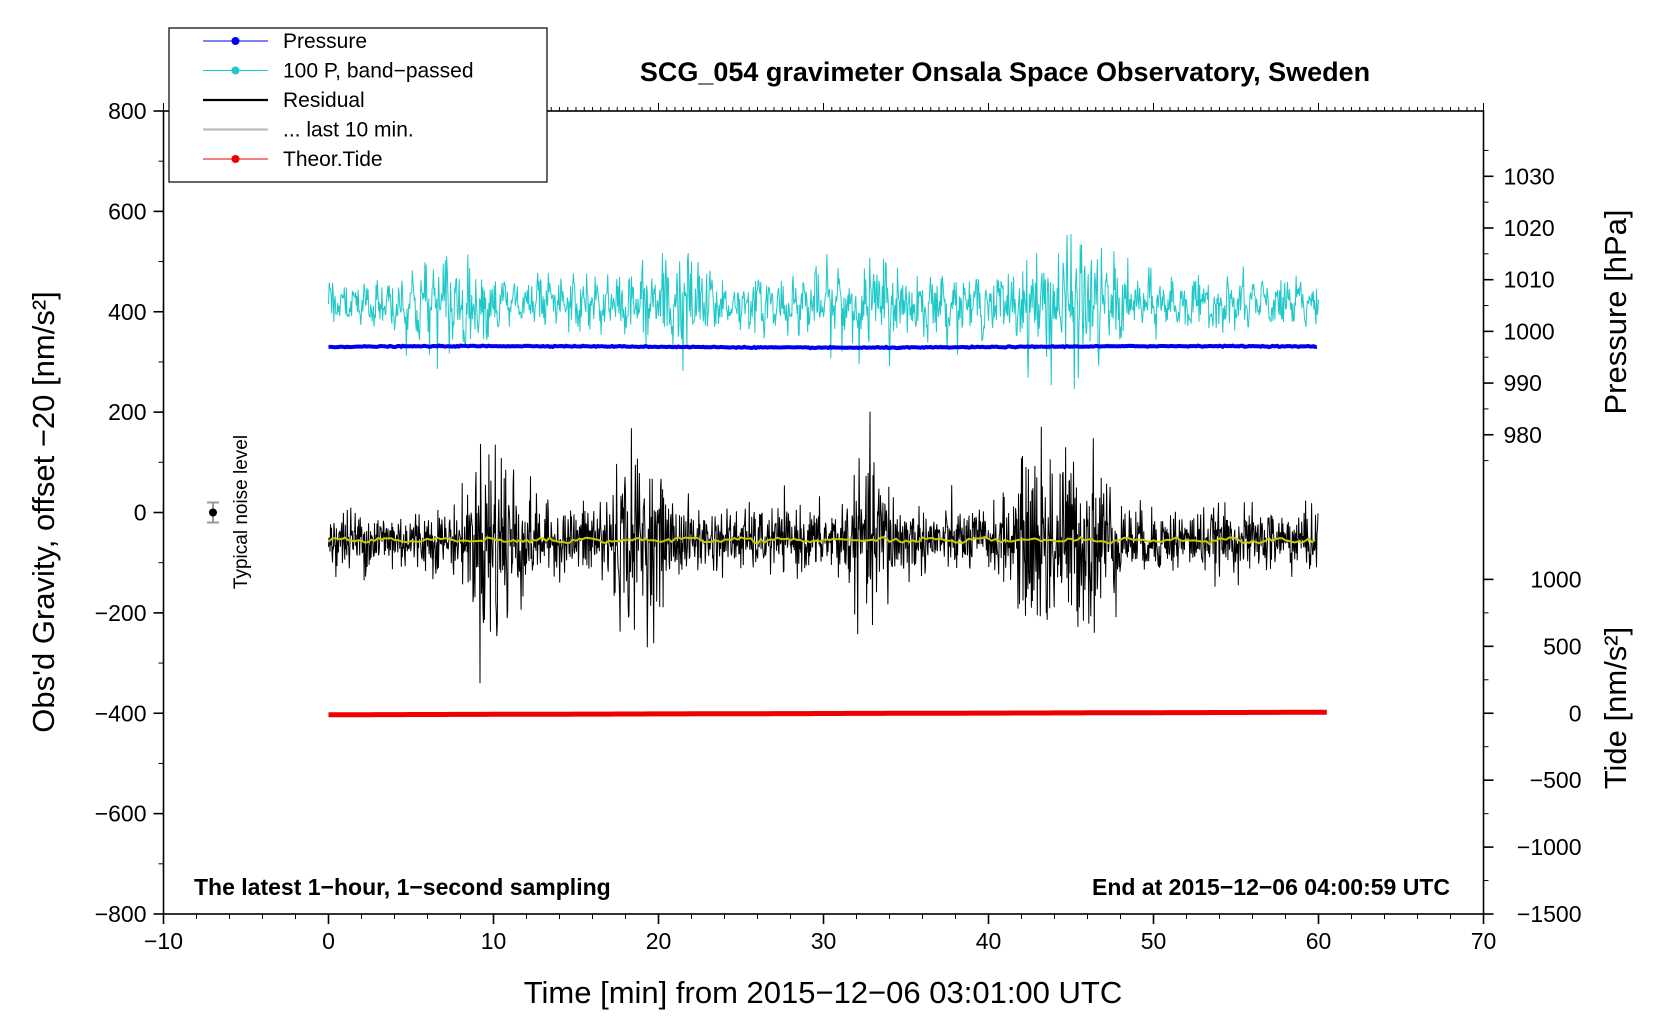  What do you see at coordinates (328, 941) in the screenshot?
I see `x-tick-label: 0` at bounding box center [328, 941].